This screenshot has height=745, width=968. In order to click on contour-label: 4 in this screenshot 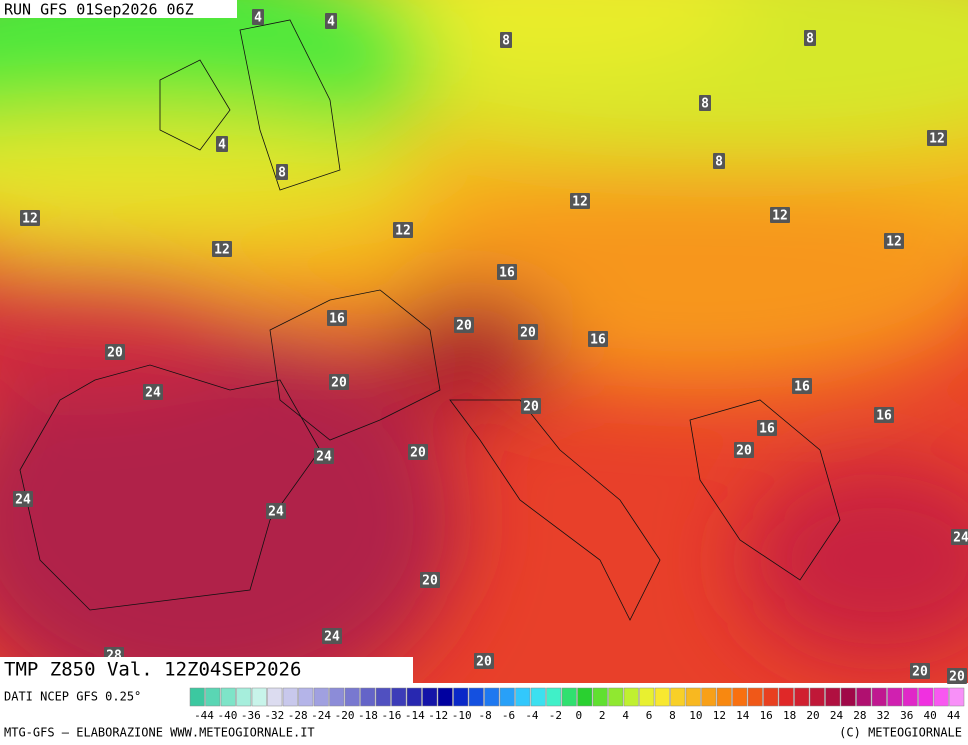, I will do `click(222, 145)`.